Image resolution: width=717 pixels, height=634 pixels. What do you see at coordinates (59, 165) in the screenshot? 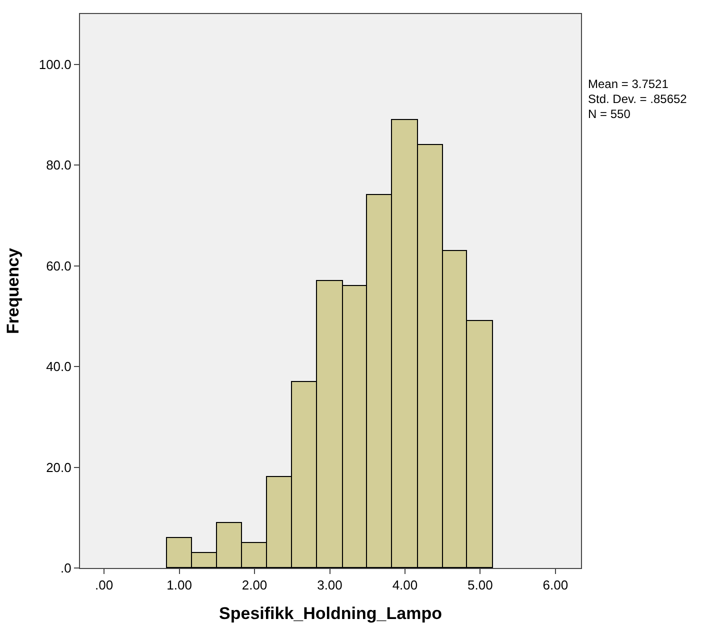
I see `y-tick-label: 80.0` at bounding box center [59, 165].